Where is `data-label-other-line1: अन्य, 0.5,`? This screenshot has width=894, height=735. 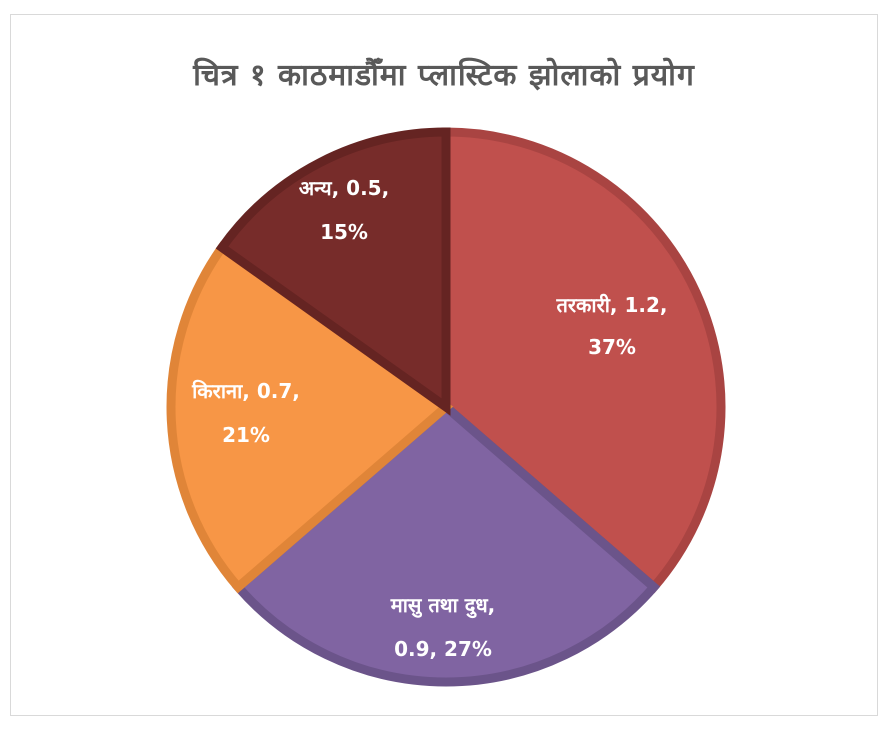
data-label-other-line1: अन्य, 0.5, is located at coordinates (344, 188).